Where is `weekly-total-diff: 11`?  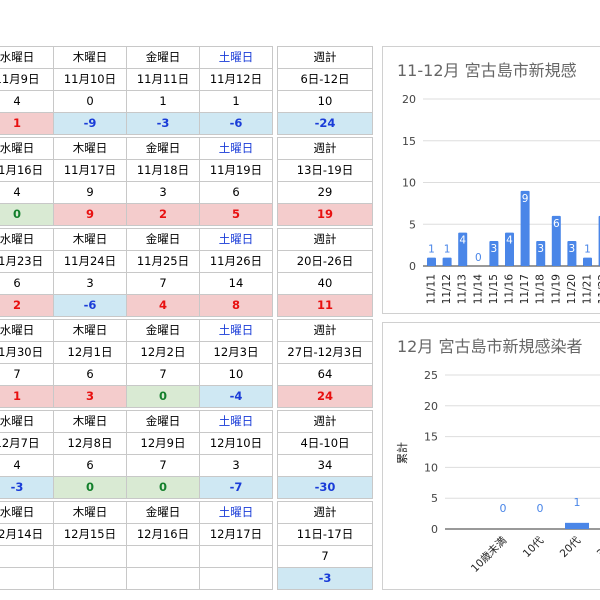 weekly-total-diff: 11 is located at coordinates (325, 305).